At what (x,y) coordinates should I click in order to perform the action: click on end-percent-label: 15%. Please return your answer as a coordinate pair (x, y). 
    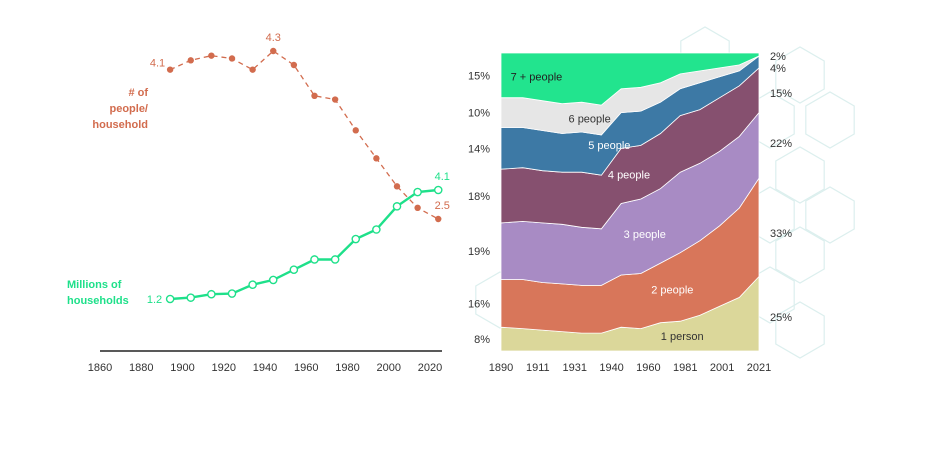
    Looking at the image, I should click on (781, 94).